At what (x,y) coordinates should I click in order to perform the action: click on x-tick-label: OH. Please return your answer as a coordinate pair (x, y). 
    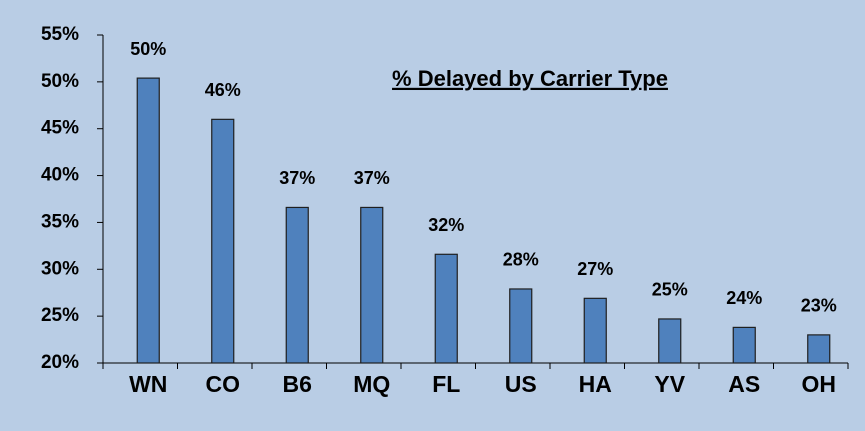
    Looking at the image, I should click on (819, 384).